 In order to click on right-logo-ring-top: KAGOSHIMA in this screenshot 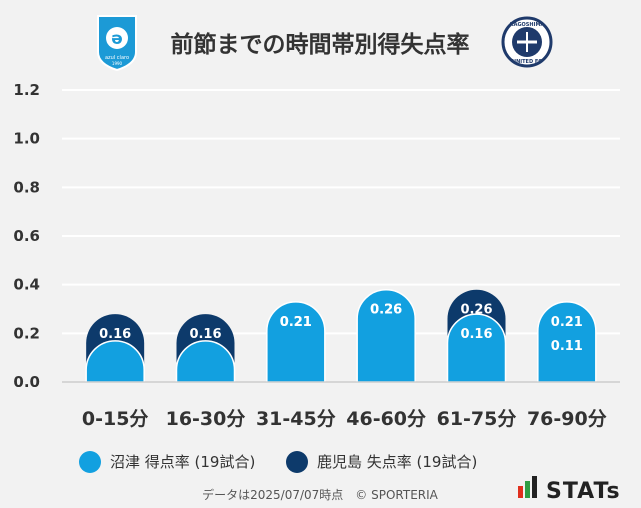, I will do `click(527, 25)`.